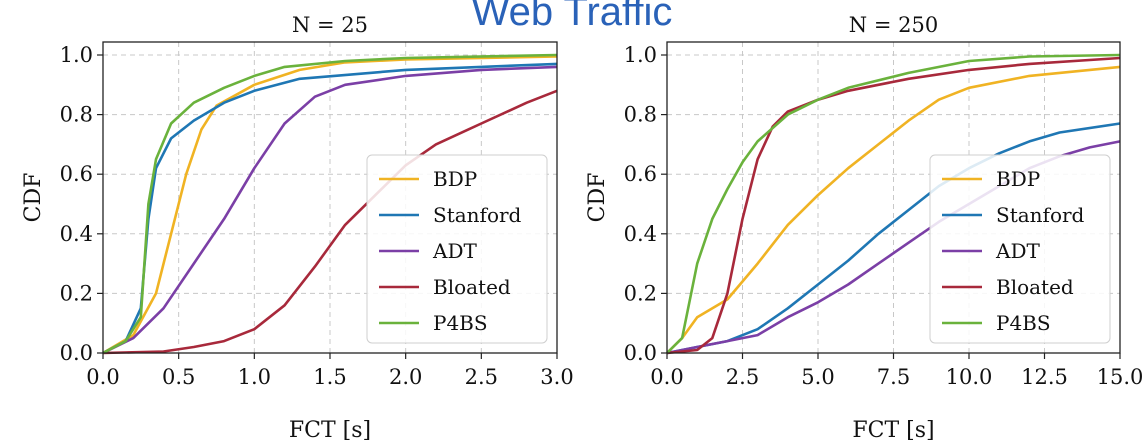  Describe the element at coordinates (969, 377) in the screenshot. I see `x-tick-label: 10.0` at that location.